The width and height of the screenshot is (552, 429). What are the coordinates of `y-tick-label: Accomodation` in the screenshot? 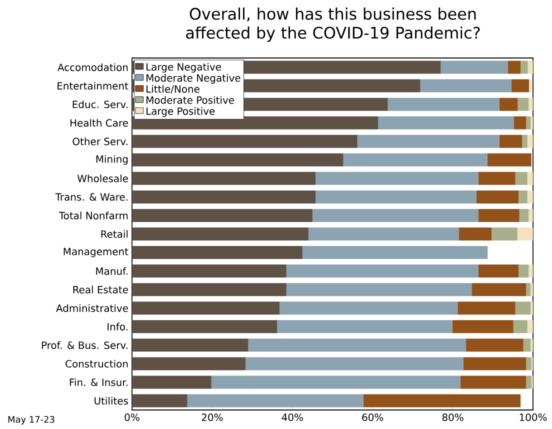 It's located at (93, 67).